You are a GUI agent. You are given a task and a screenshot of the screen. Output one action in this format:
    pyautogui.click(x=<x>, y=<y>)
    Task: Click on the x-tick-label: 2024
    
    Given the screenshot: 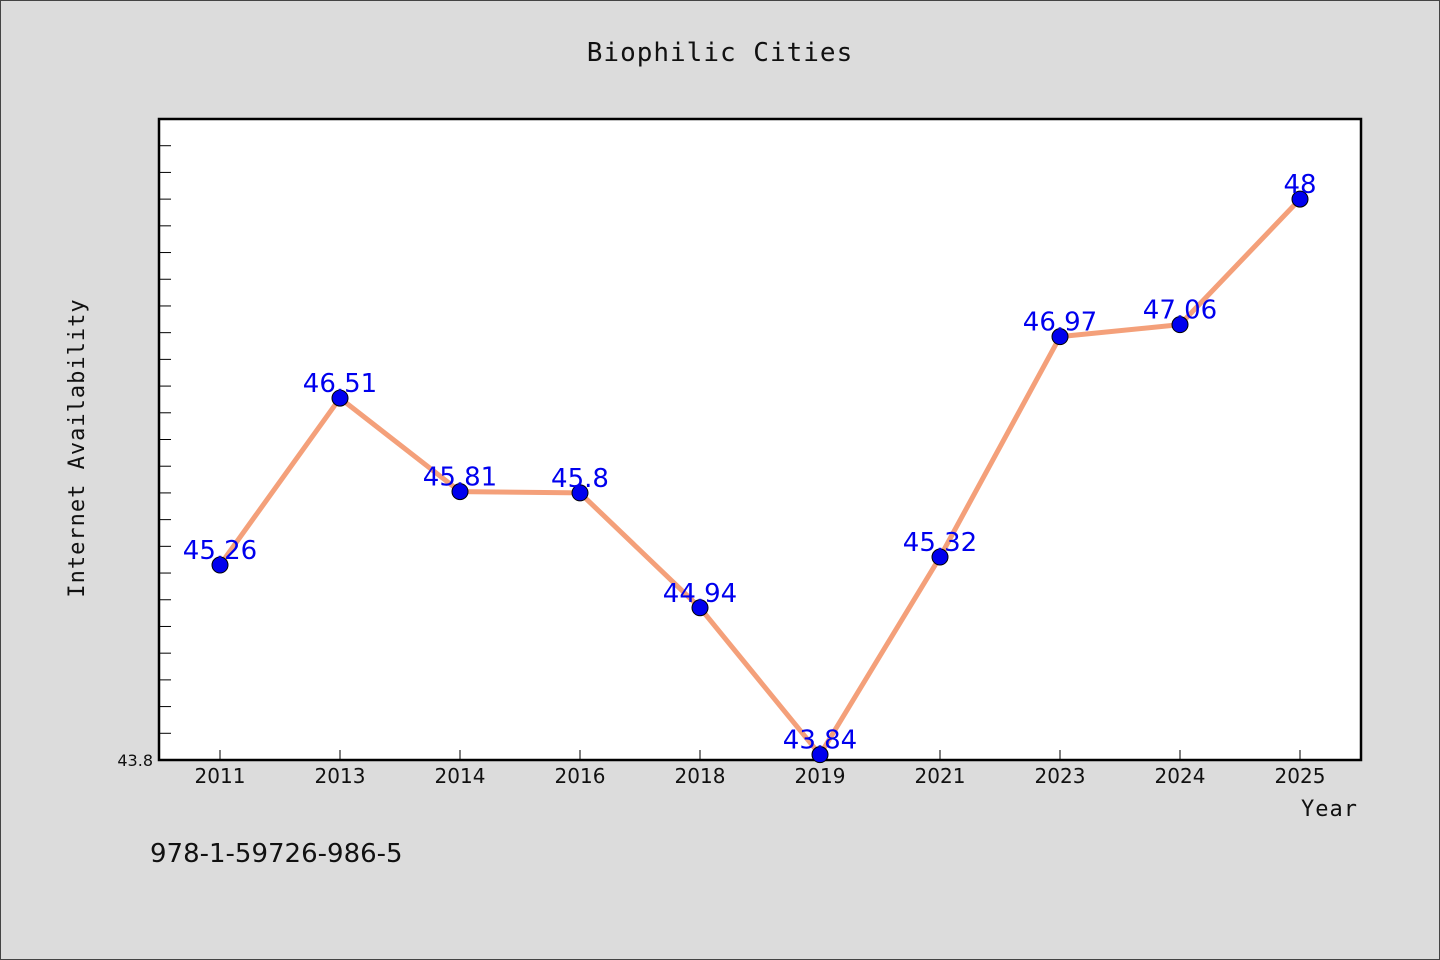 What is the action you would take?
    pyautogui.click(x=1180, y=776)
    